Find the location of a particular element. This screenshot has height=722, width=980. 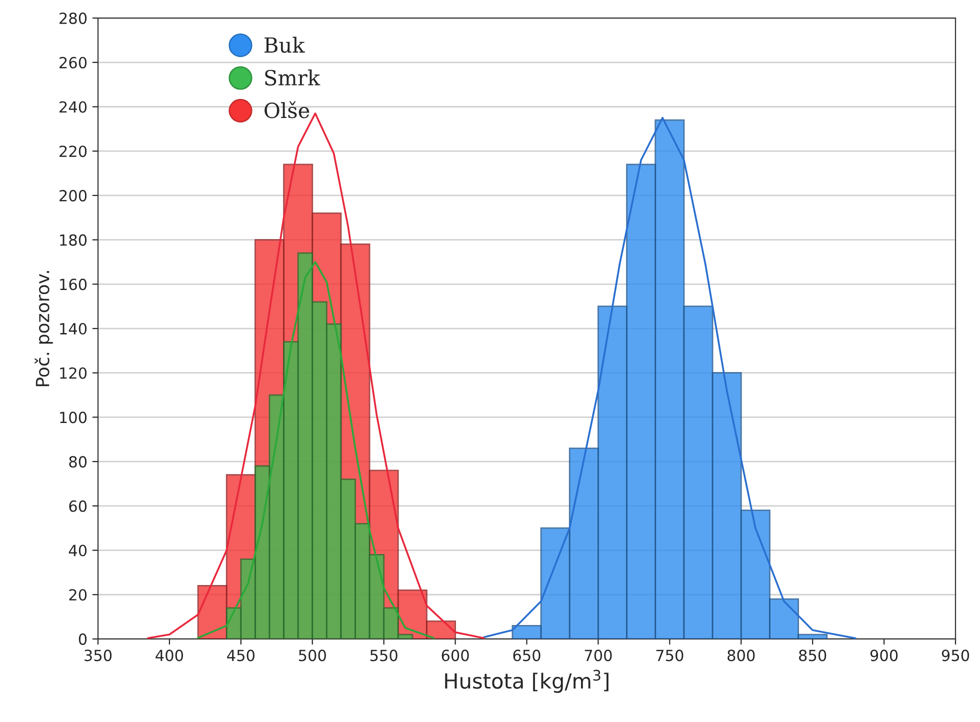

y-axis-title: Poč. pozorov. is located at coordinates (43, 328).